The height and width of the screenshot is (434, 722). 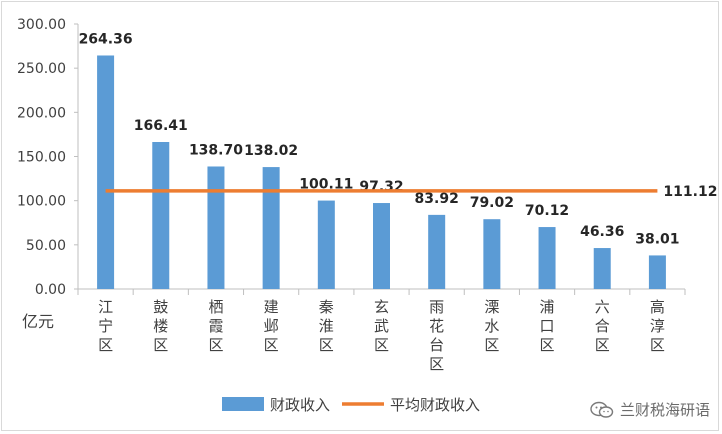 What do you see at coordinates (105, 326) in the screenshot?
I see `x-tick-label: 江宁区` at bounding box center [105, 326].